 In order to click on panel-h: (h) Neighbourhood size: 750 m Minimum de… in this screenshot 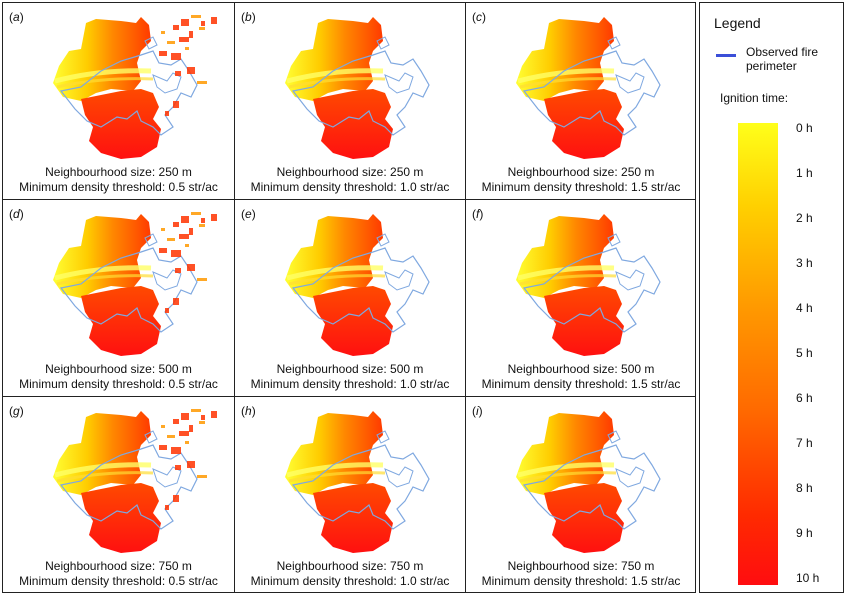, I will do `click(349, 494)`.